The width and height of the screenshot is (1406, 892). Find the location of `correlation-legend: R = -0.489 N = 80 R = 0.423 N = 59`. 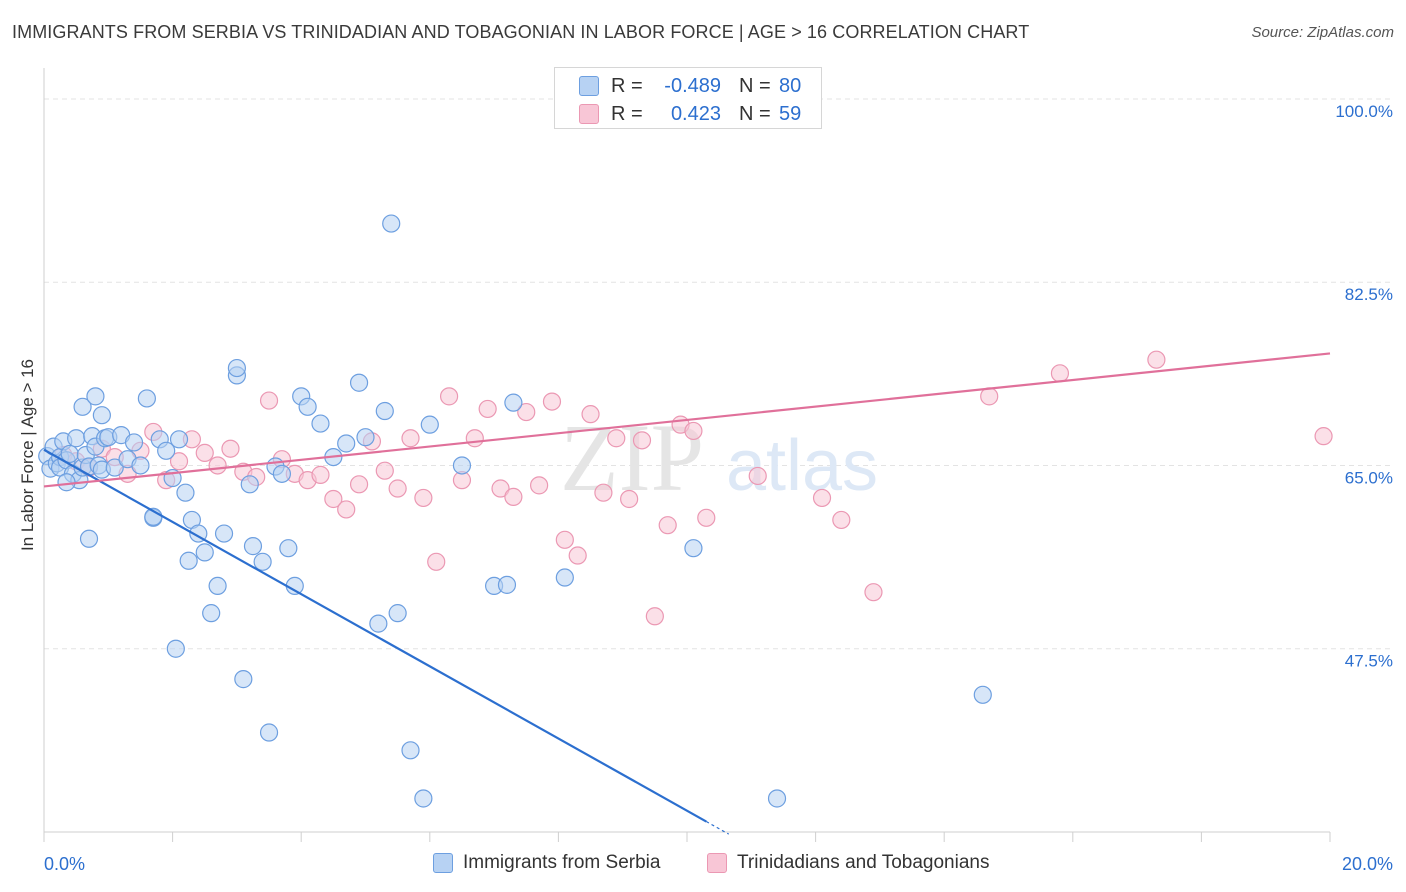

correlation-legend: R = -0.489 N = 80 R = 0.423 N = 59 is located at coordinates (688, 98).